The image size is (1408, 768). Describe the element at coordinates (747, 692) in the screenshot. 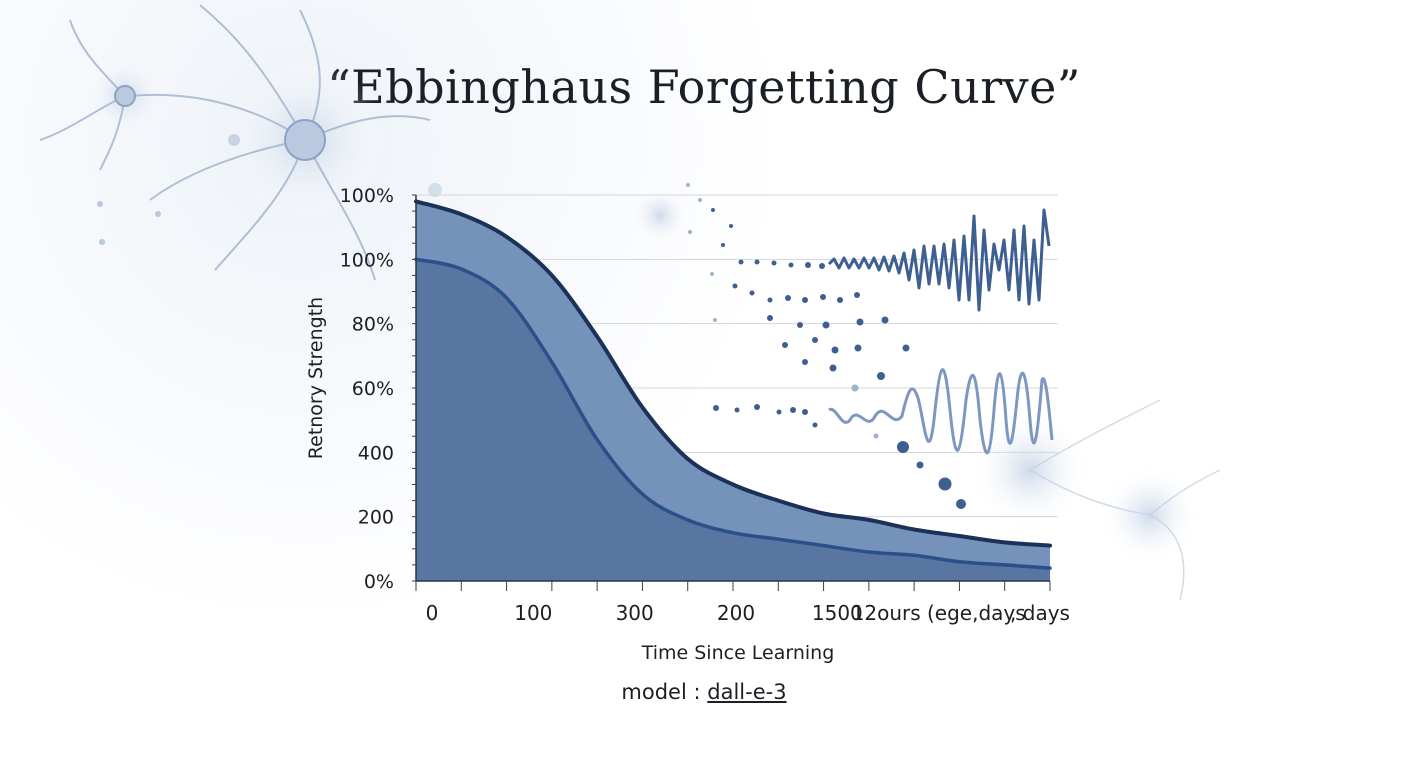

I see `model-caption-value: dall-e-3` at that location.